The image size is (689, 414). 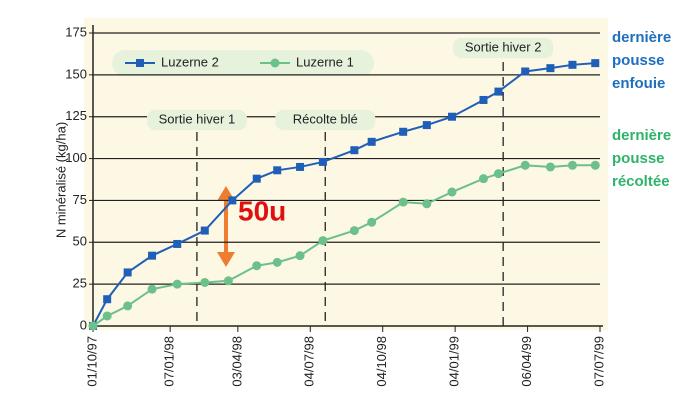 What do you see at coordinates (381, 361) in the screenshot?
I see `x-tick-label: 04/10/98` at bounding box center [381, 361].